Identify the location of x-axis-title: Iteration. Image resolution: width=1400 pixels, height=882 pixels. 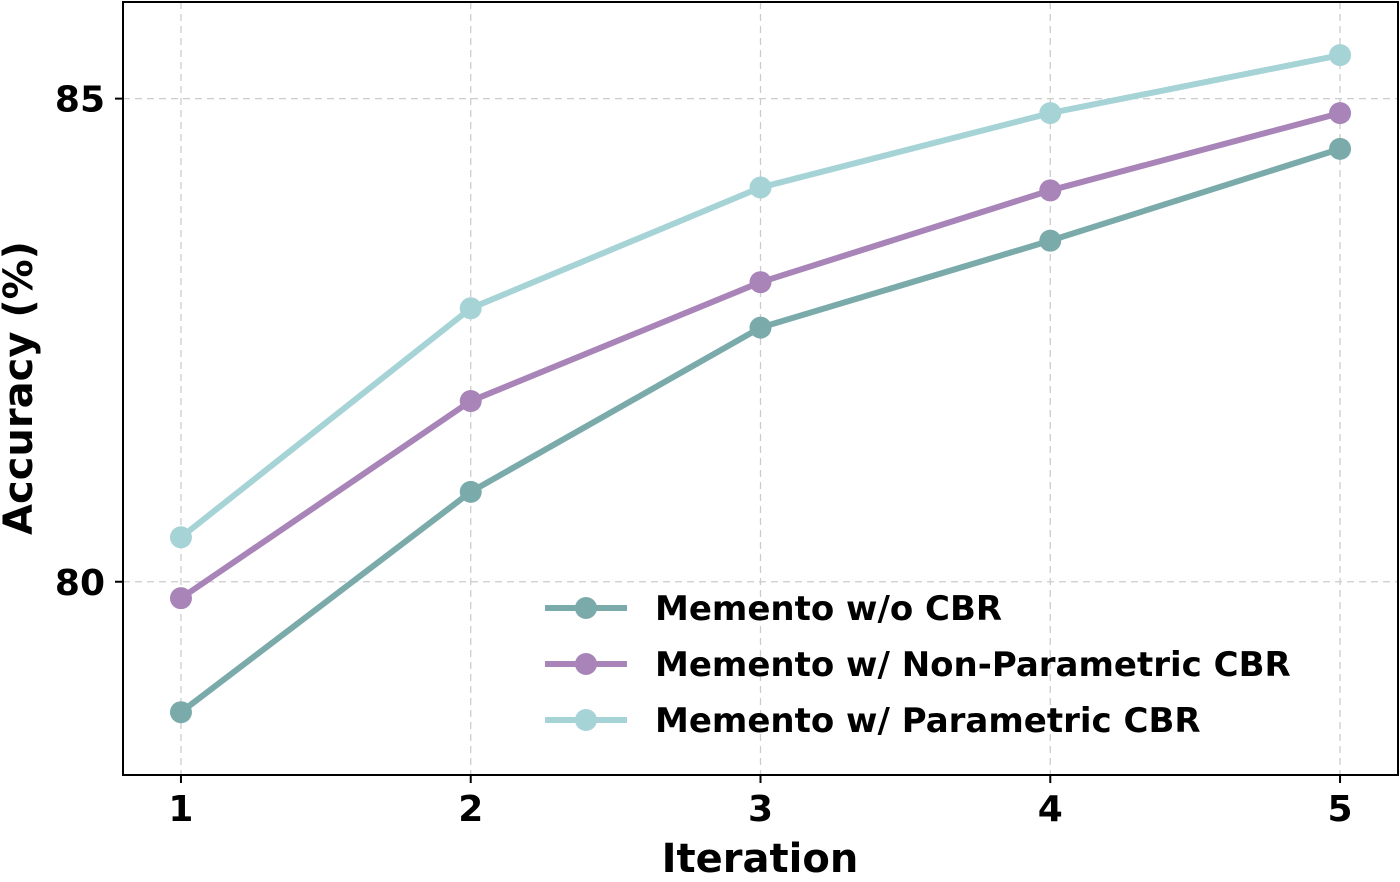
(760, 859).